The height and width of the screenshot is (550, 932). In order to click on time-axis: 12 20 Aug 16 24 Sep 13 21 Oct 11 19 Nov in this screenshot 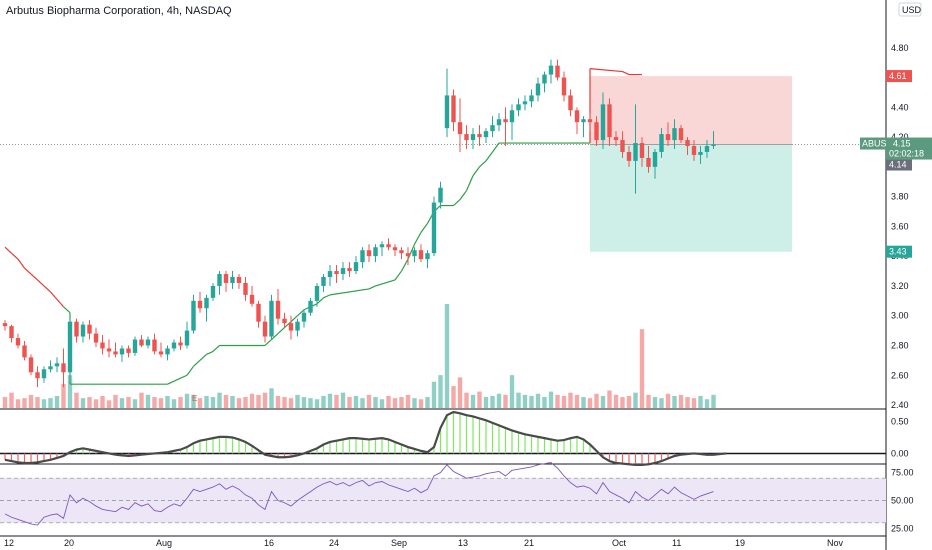, I will do `click(424, 543)`.